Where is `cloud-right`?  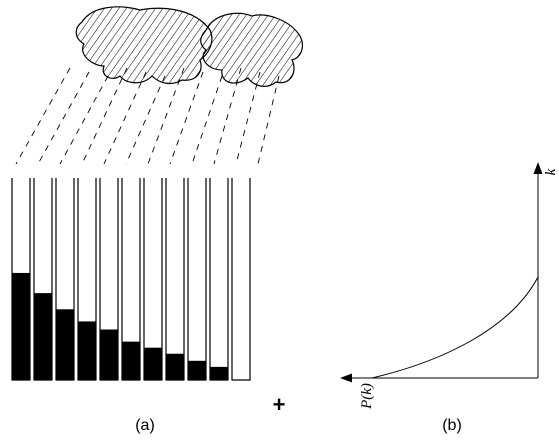 cloud-right is located at coordinates (252, 49).